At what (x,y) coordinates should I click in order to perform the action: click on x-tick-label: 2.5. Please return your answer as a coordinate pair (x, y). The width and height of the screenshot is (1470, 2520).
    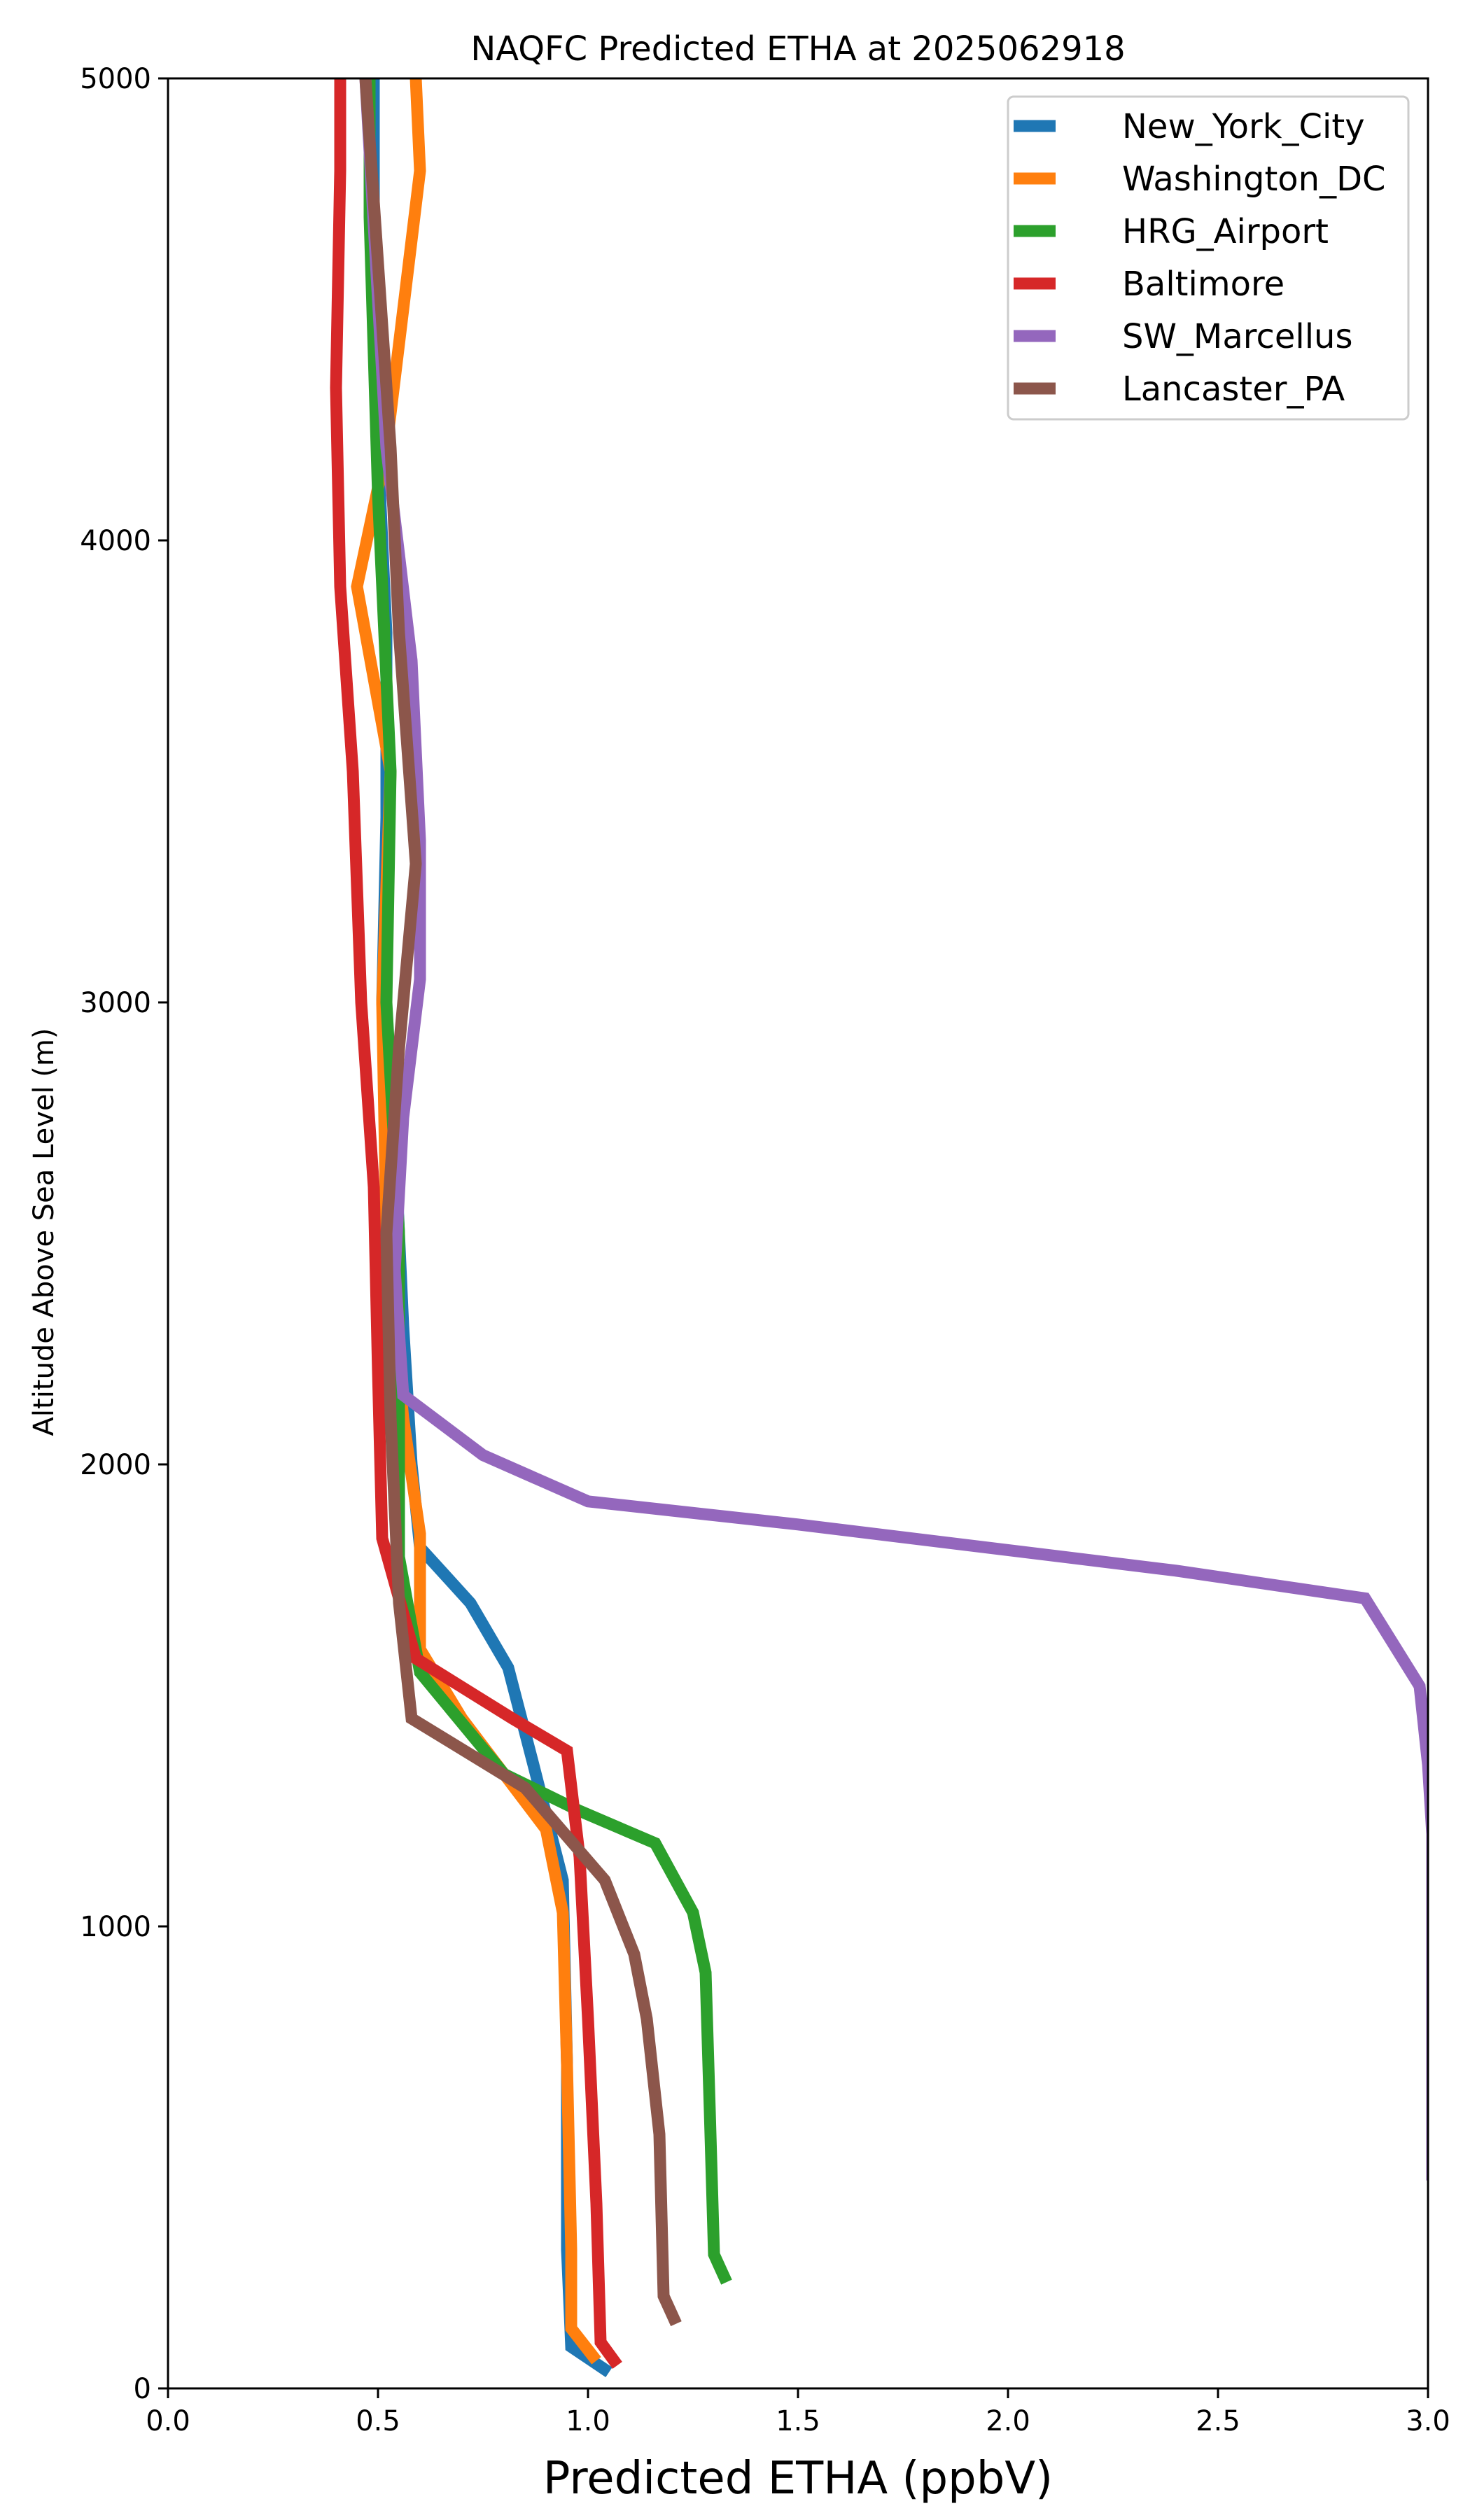
    Looking at the image, I should click on (1218, 2421).